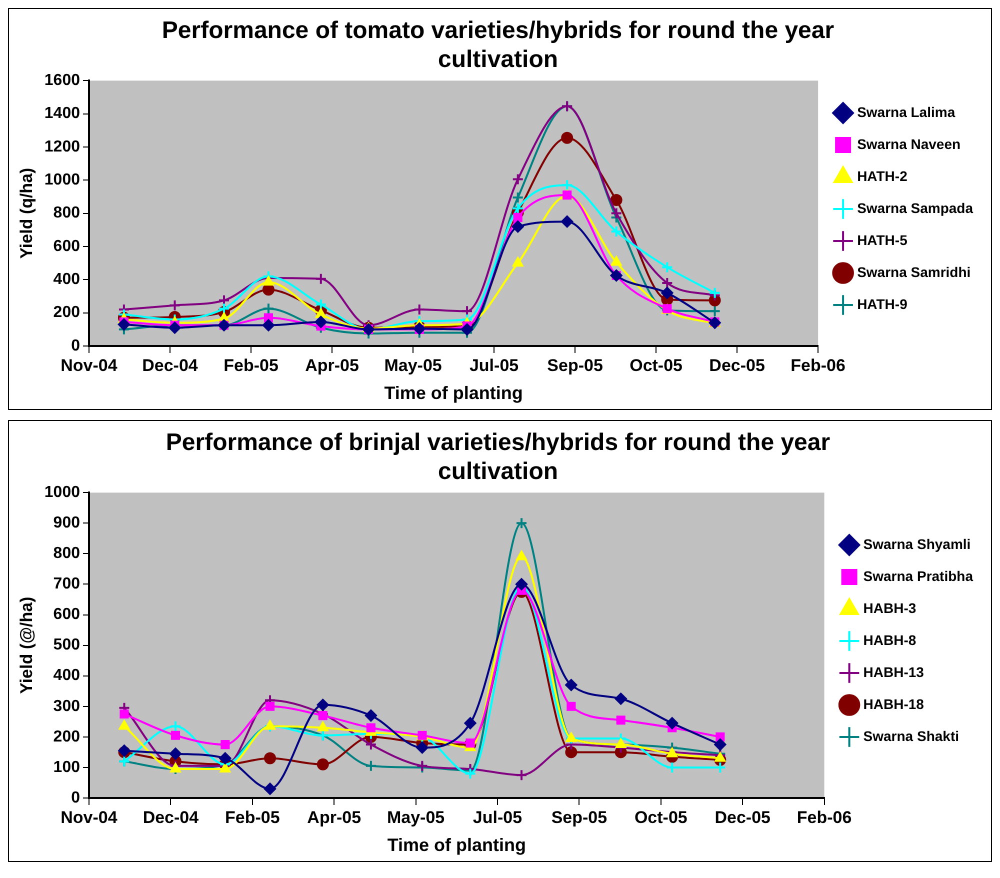  What do you see at coordinates (66, 584) in the screenshot?
I see `y-tick-label: 700` at bounding box center [66, 584].